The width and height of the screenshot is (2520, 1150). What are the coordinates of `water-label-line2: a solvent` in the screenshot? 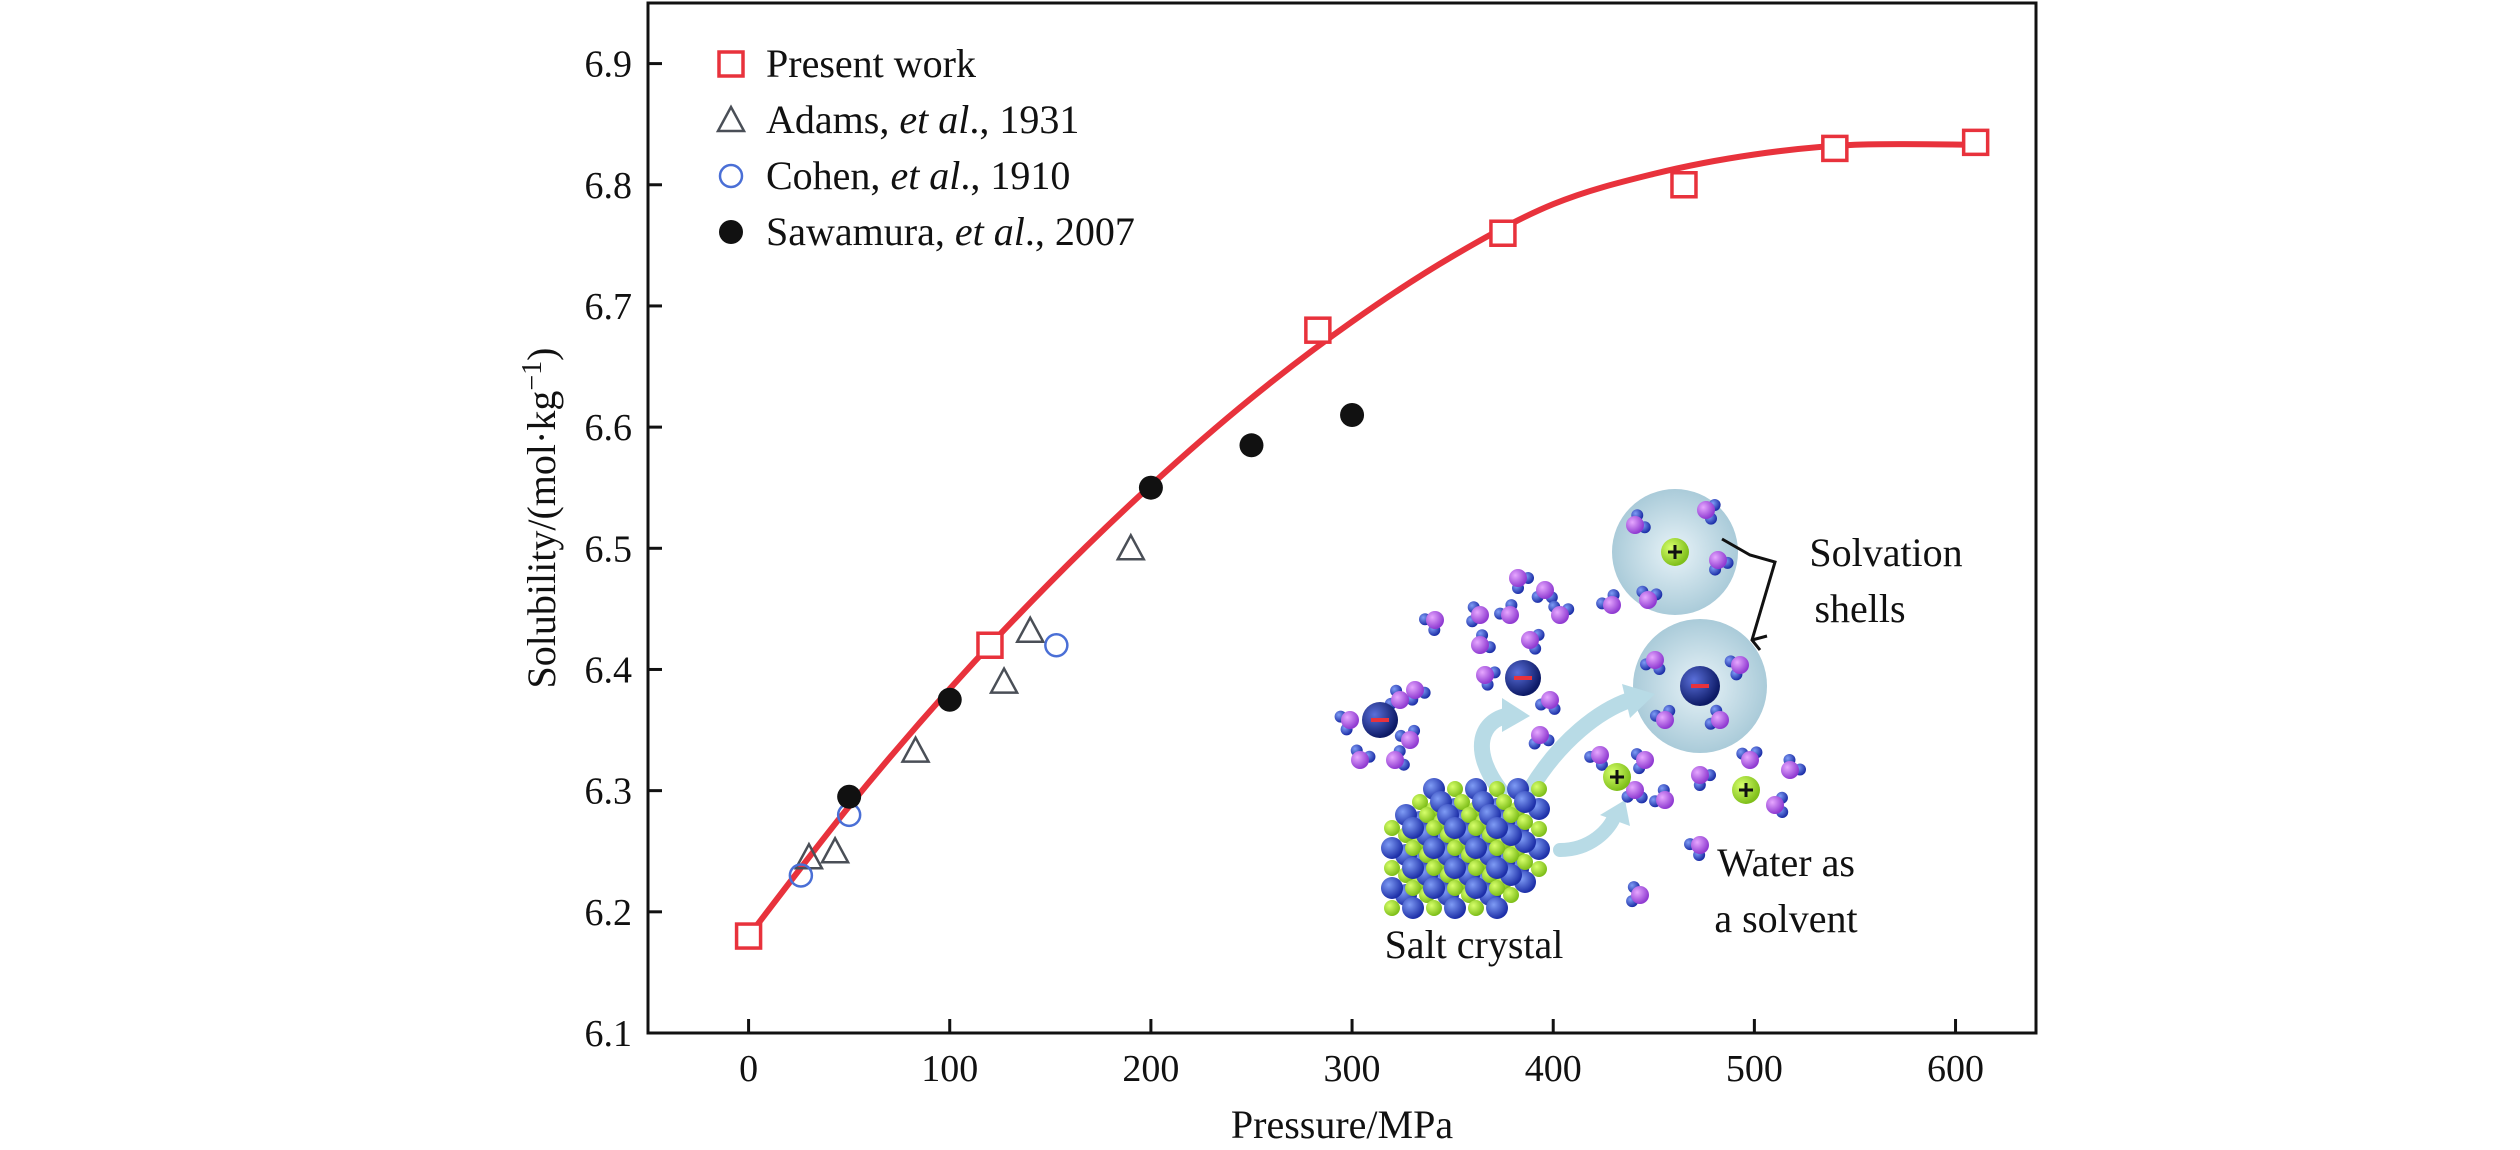 It's located at (1785, 918).